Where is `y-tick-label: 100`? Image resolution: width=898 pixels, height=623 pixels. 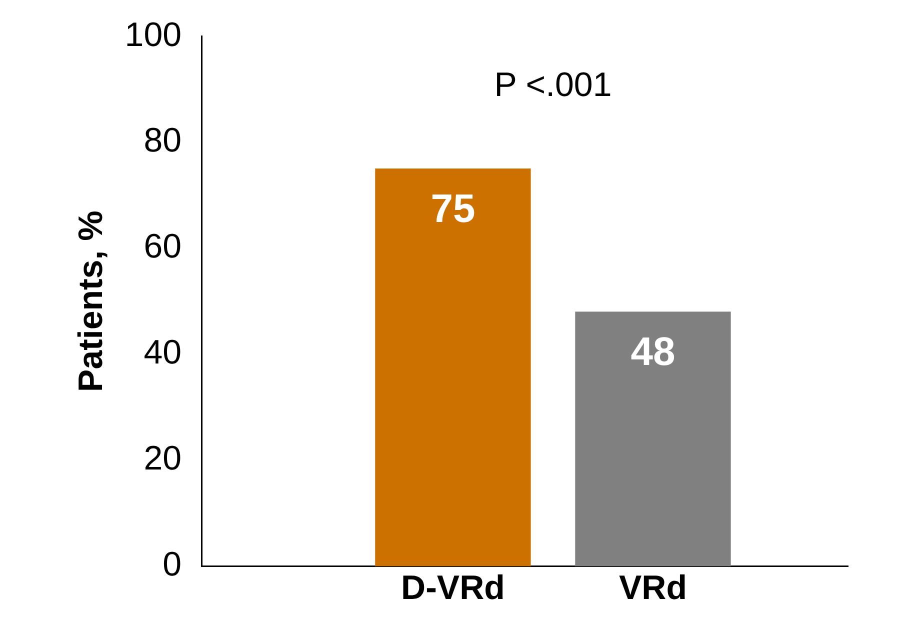 y-tick-label: 100 is located at coordinates (153, 35).